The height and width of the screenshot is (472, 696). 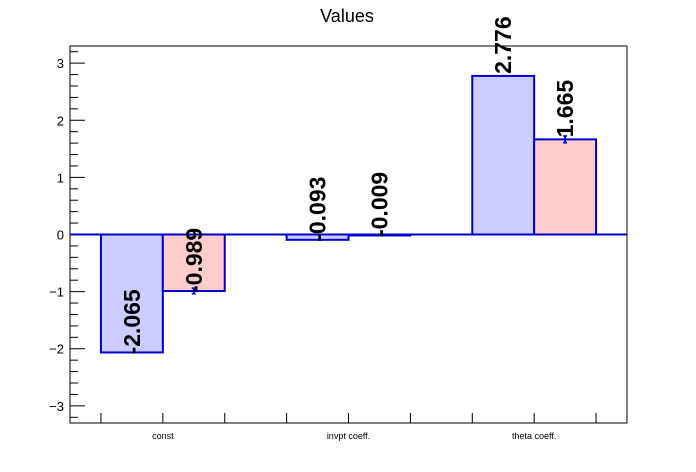 What do you see at coordinates (56, 406) in the screenshot?
I see `y-tick-label: −3` at bounding box center [56, 406].